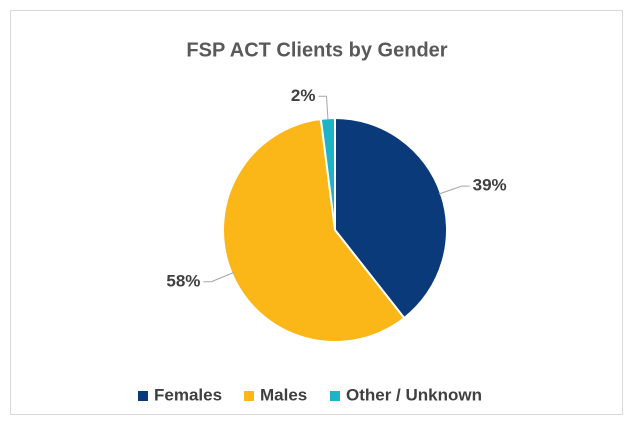 This screenshot has width=635, height=425. Describe the element at coordinates (188, 394) in the screenshot. I see `legend-label: Females` at that location.